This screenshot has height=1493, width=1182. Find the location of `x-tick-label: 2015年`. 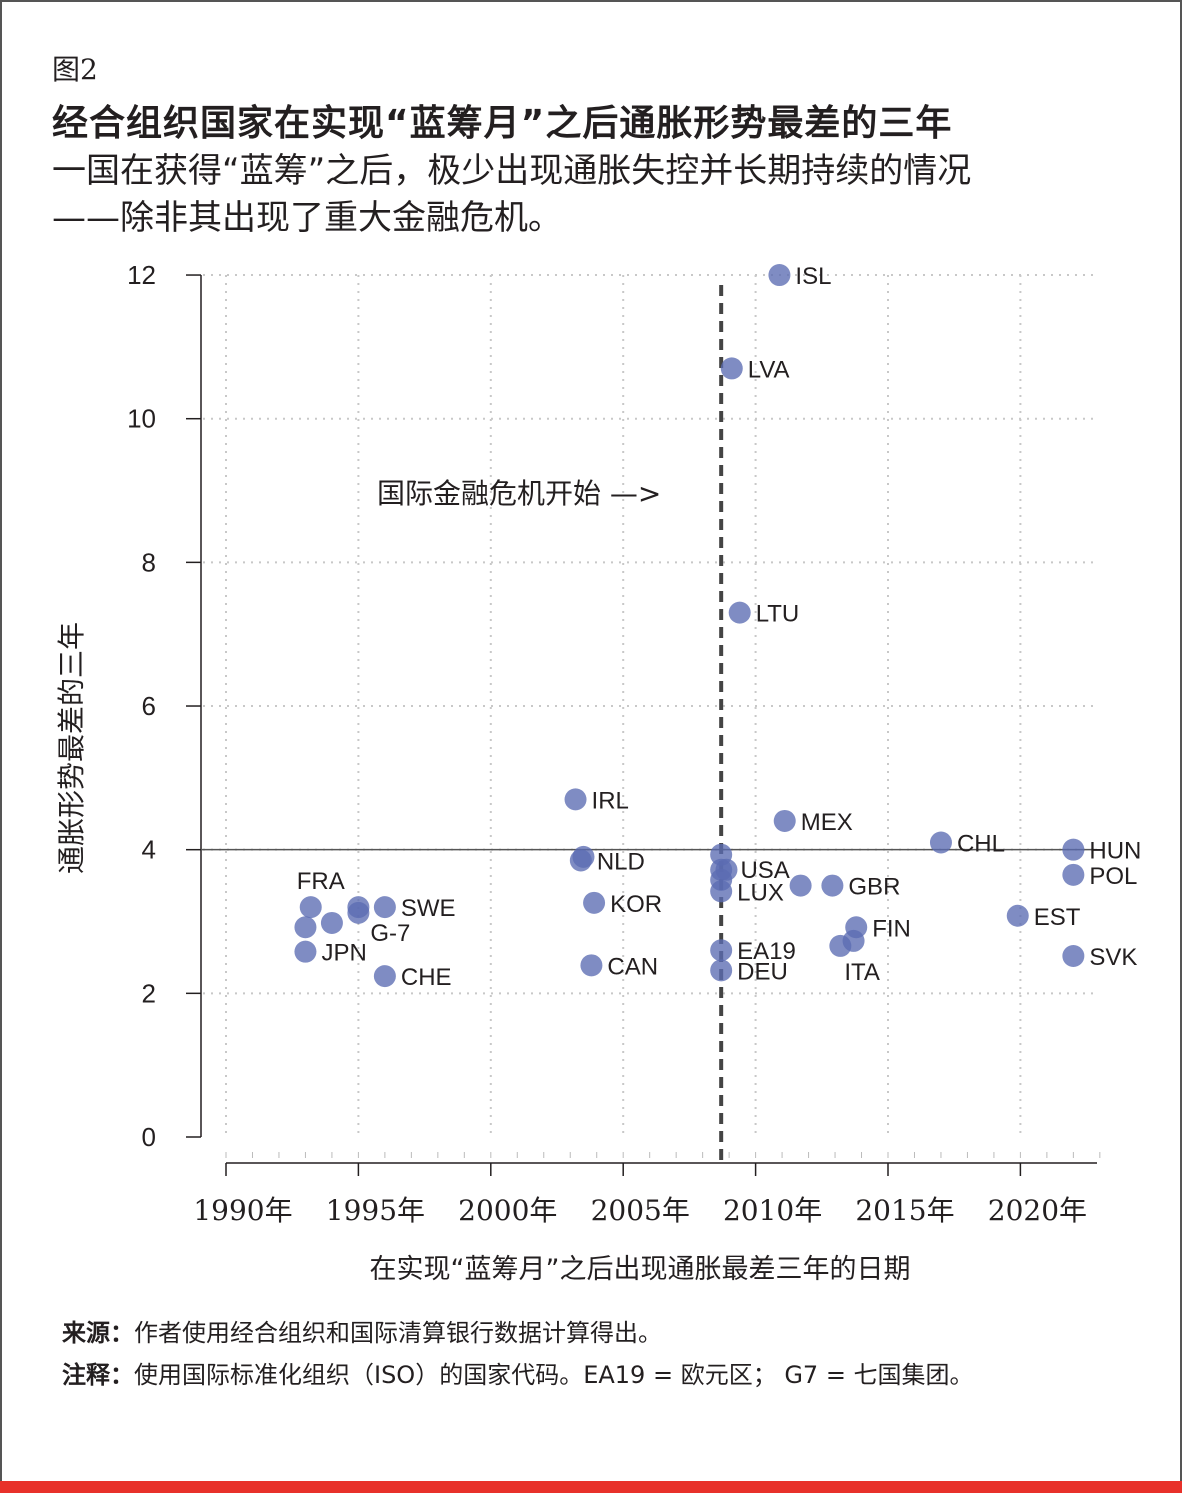

x-tick-label: 2015年 is located at coordinates (904, 1210).